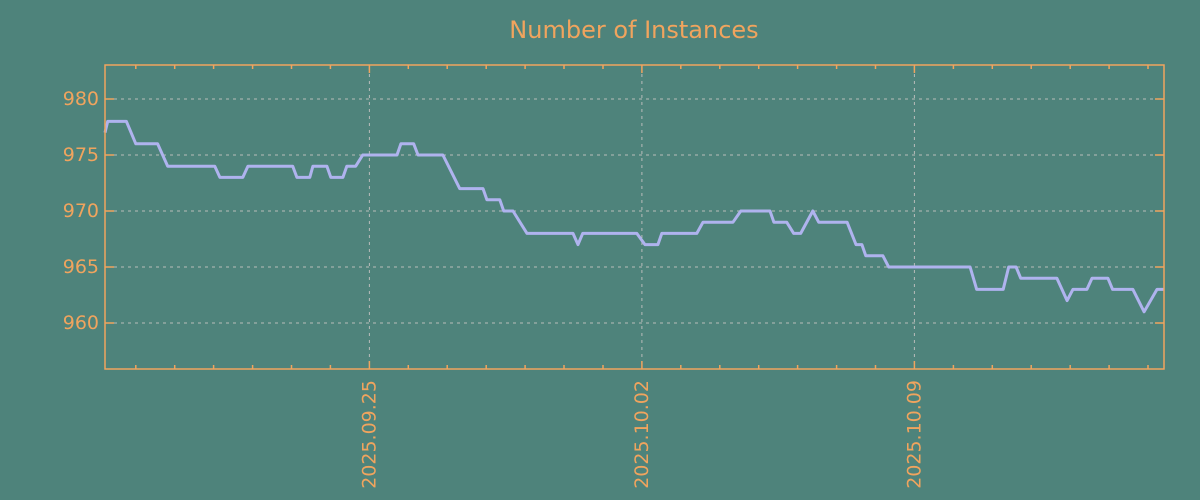  What do you see at coordinates (81, 99) in the screenshot?
I see `y-tick-label: 980` at bounding box center [81, 99].